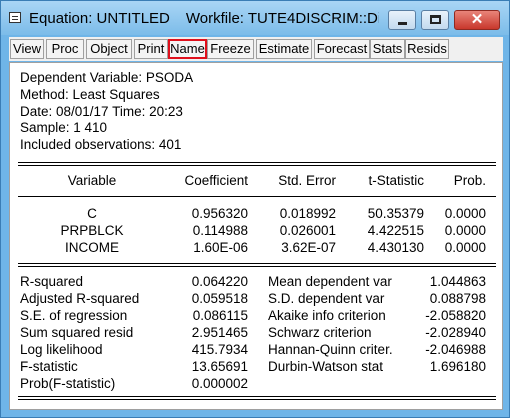 The width and height of the screenshot is (510, 418). What do you see at coordinates (455, 332) in the screenshot?
I see `stat-value: -2.028940` at bounding box center [455, 332].